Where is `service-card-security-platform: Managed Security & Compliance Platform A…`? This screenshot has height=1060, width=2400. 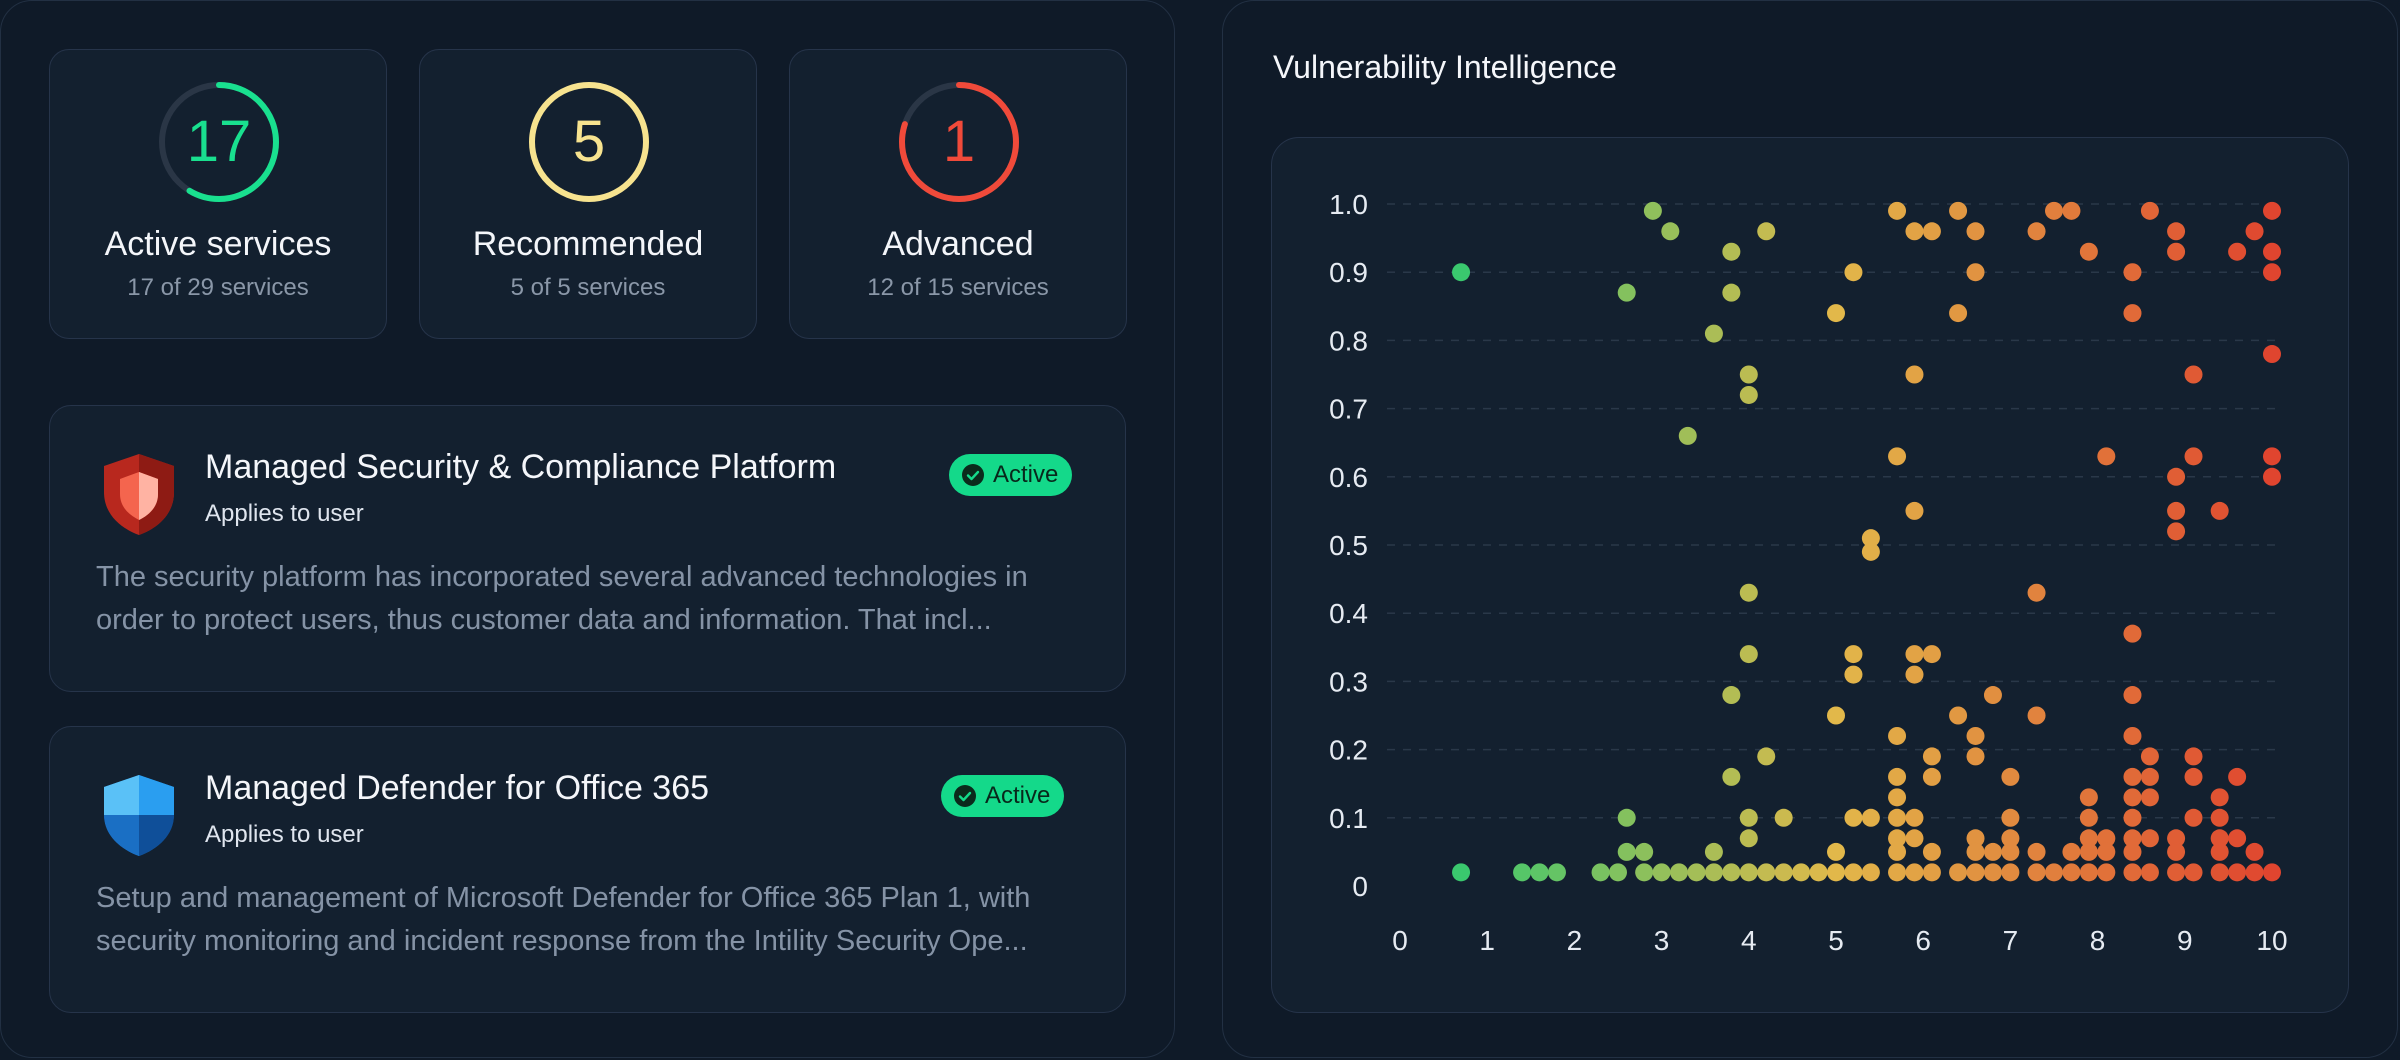
service-card-security-platform: Managed Security & Compliance Platform A… is located at coordinates (587, 548).